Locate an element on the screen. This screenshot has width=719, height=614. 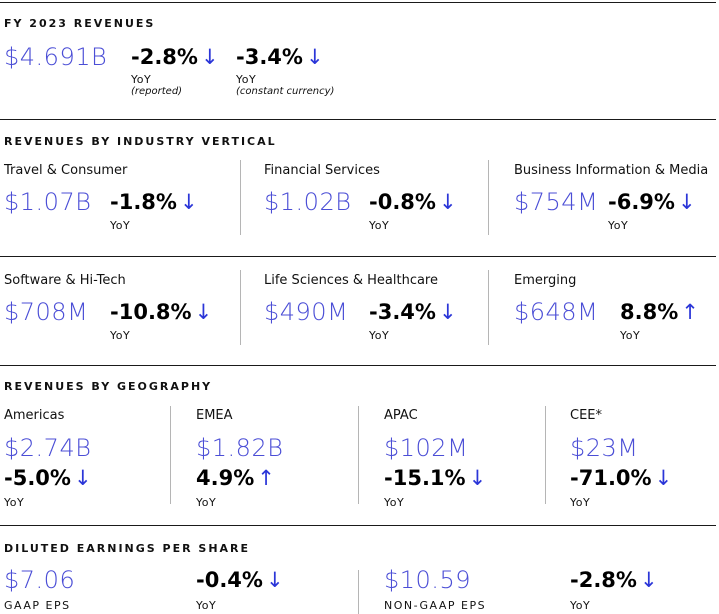
vertical-rule is located at coordinates (358, 119).